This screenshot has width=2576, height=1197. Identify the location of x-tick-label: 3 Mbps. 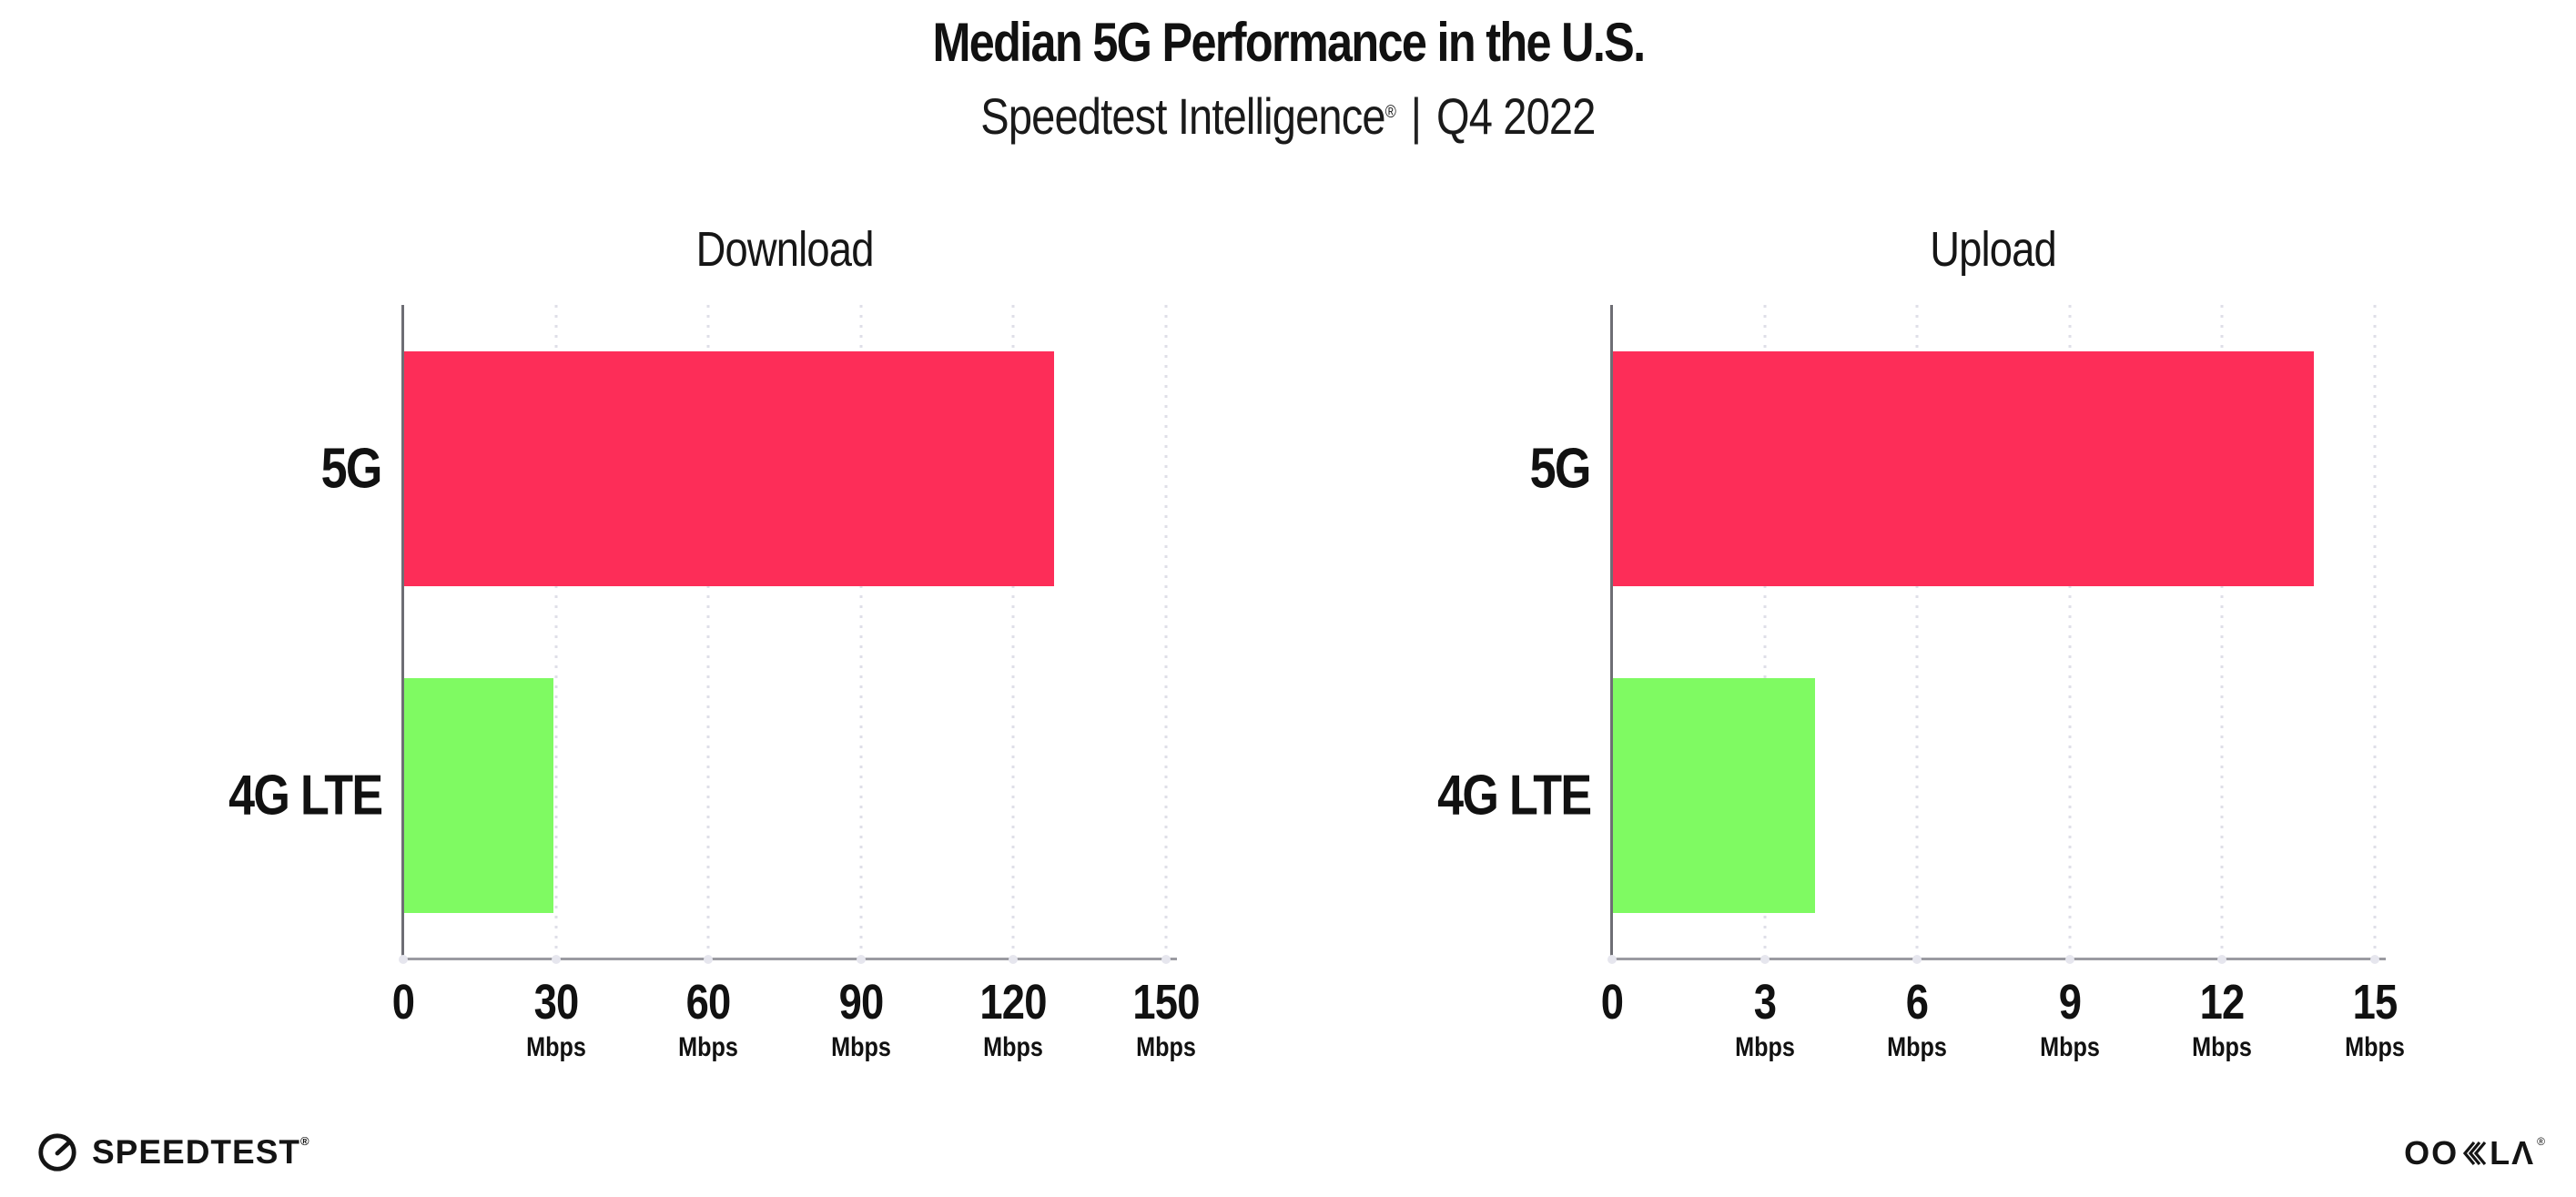
(1764, 1020).